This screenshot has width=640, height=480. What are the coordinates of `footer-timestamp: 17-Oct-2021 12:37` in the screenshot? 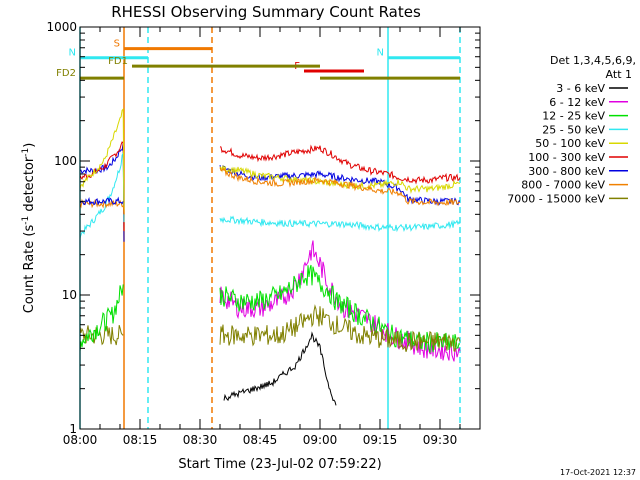 It's located at (598, 472).